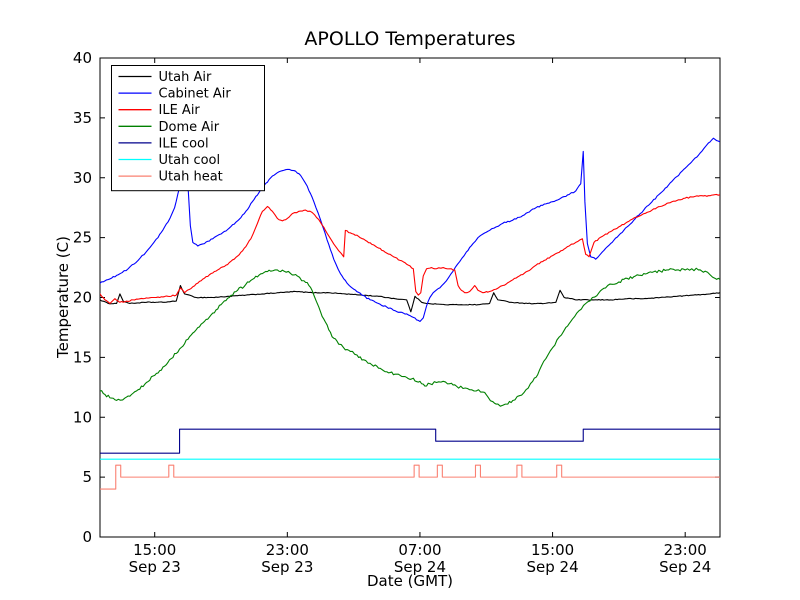 This screenshot has width=800, height=600. Describe the element at coordinates (82, 238) in the screenshot. I see `y-tick-label: 25` at that location.